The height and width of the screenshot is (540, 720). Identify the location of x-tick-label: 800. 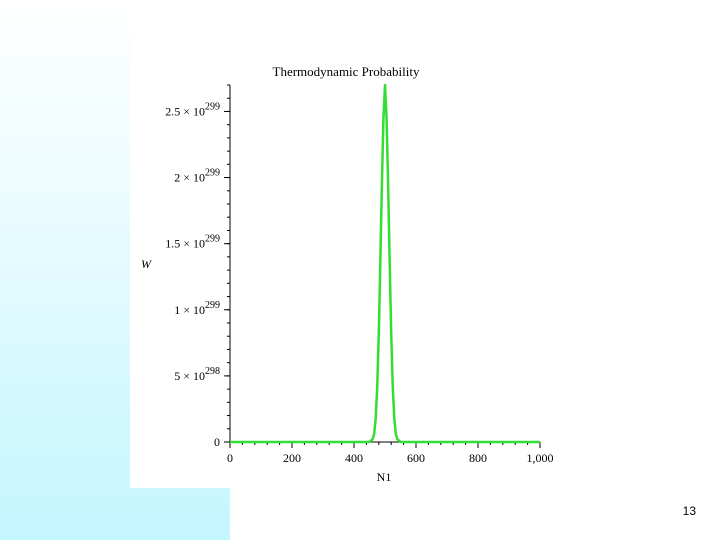
(478, 458).